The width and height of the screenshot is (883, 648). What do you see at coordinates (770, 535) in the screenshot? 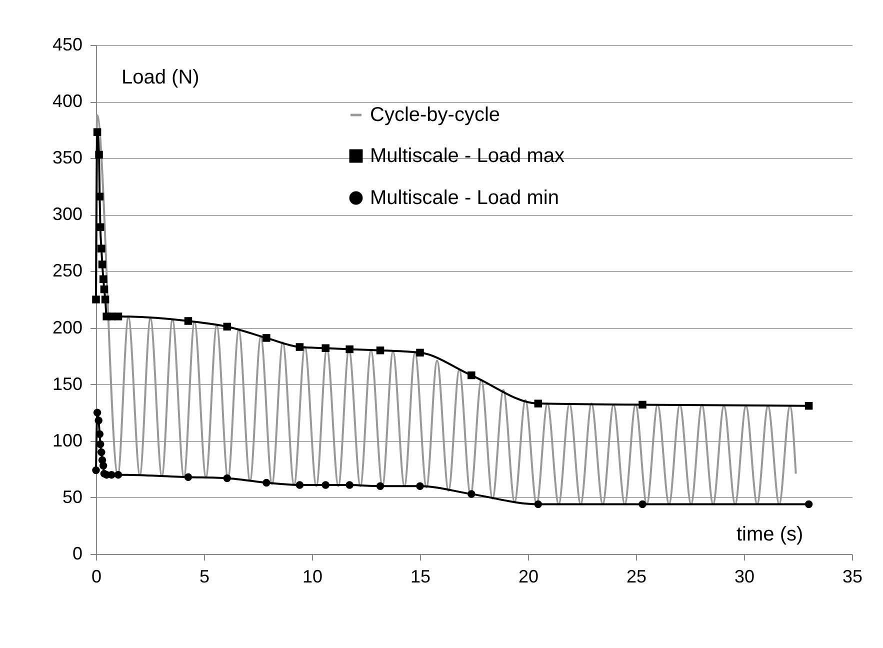
I see `x-axis-title: time (s)` at bounding box center [770, 535].